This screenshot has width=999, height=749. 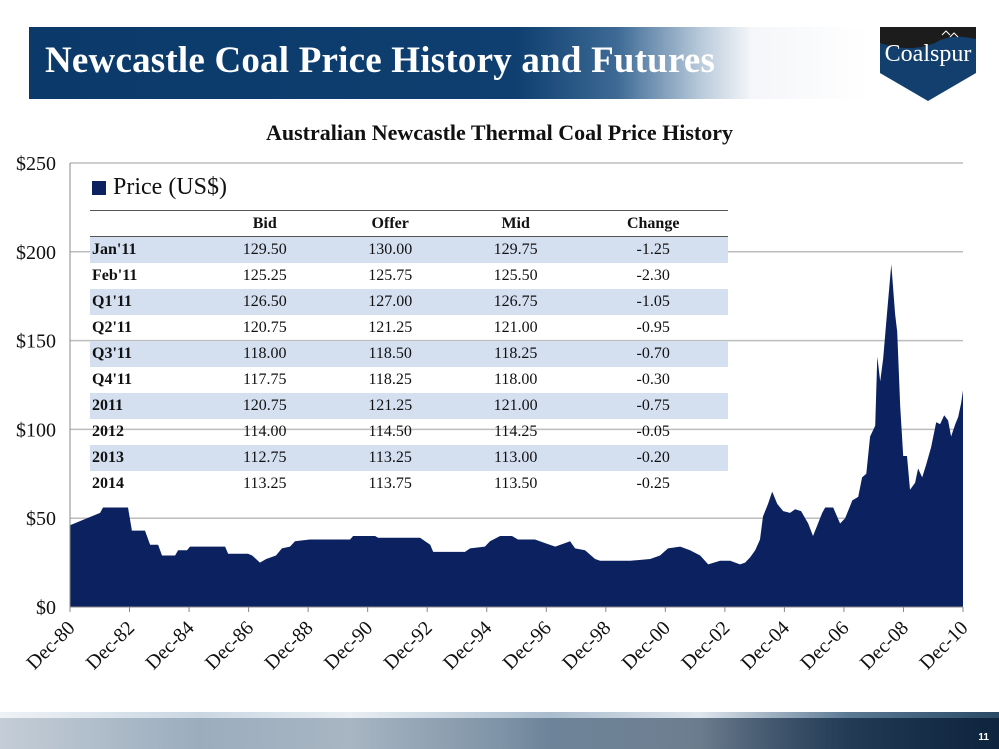 What do you see at coordinates (41, 519) in the screenshot?
I see `y-tick-label: $50` at bounding box center [41, 519].